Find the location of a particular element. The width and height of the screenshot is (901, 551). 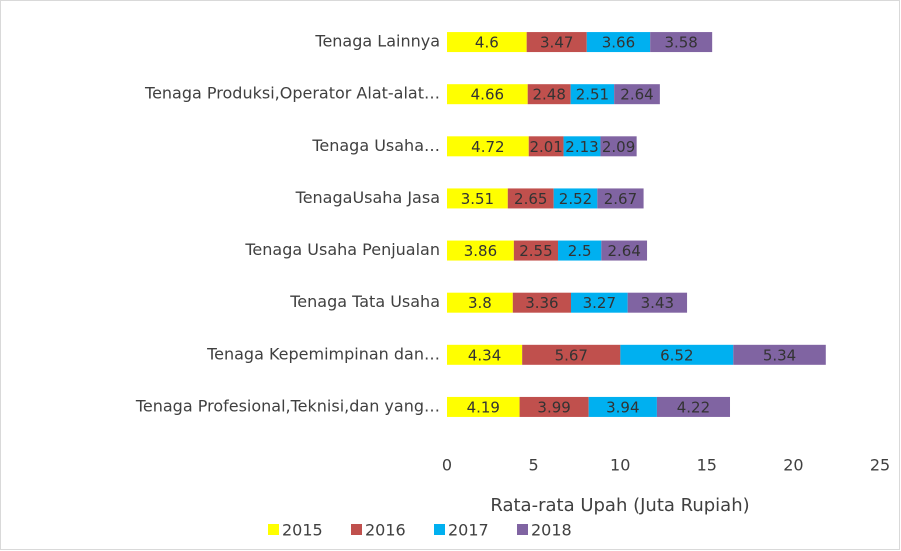

x-tick-label: 15 is located at coordinates (707, 465).